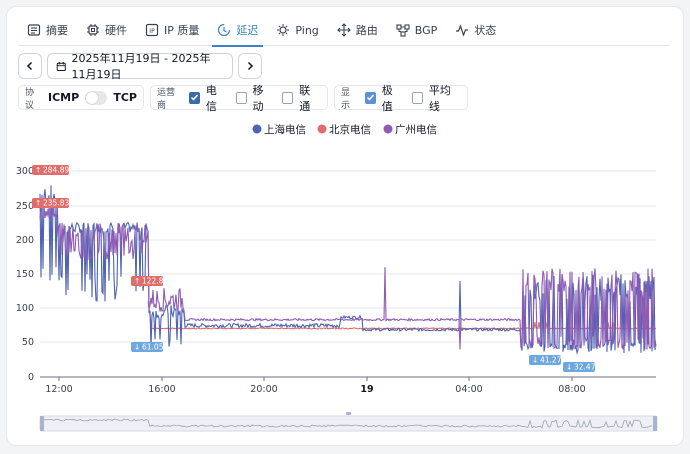 The width and height of the screenshot is (690, 454). I want to click on carrier-group: 运营商 电信 移动 联通, so click(239, 98).